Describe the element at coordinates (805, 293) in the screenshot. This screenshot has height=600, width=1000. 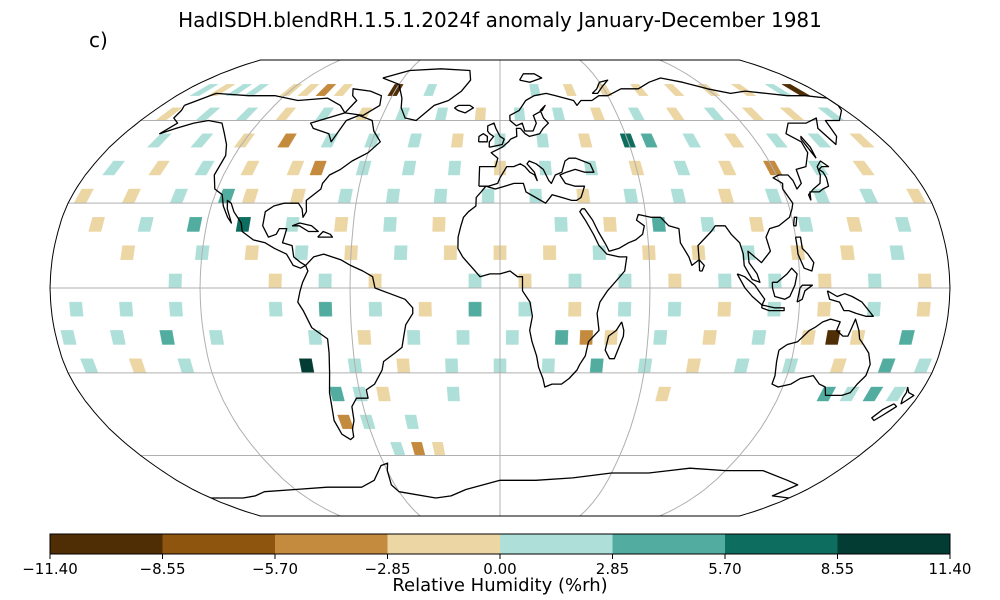
I see `sulawesi-coast` at that location.